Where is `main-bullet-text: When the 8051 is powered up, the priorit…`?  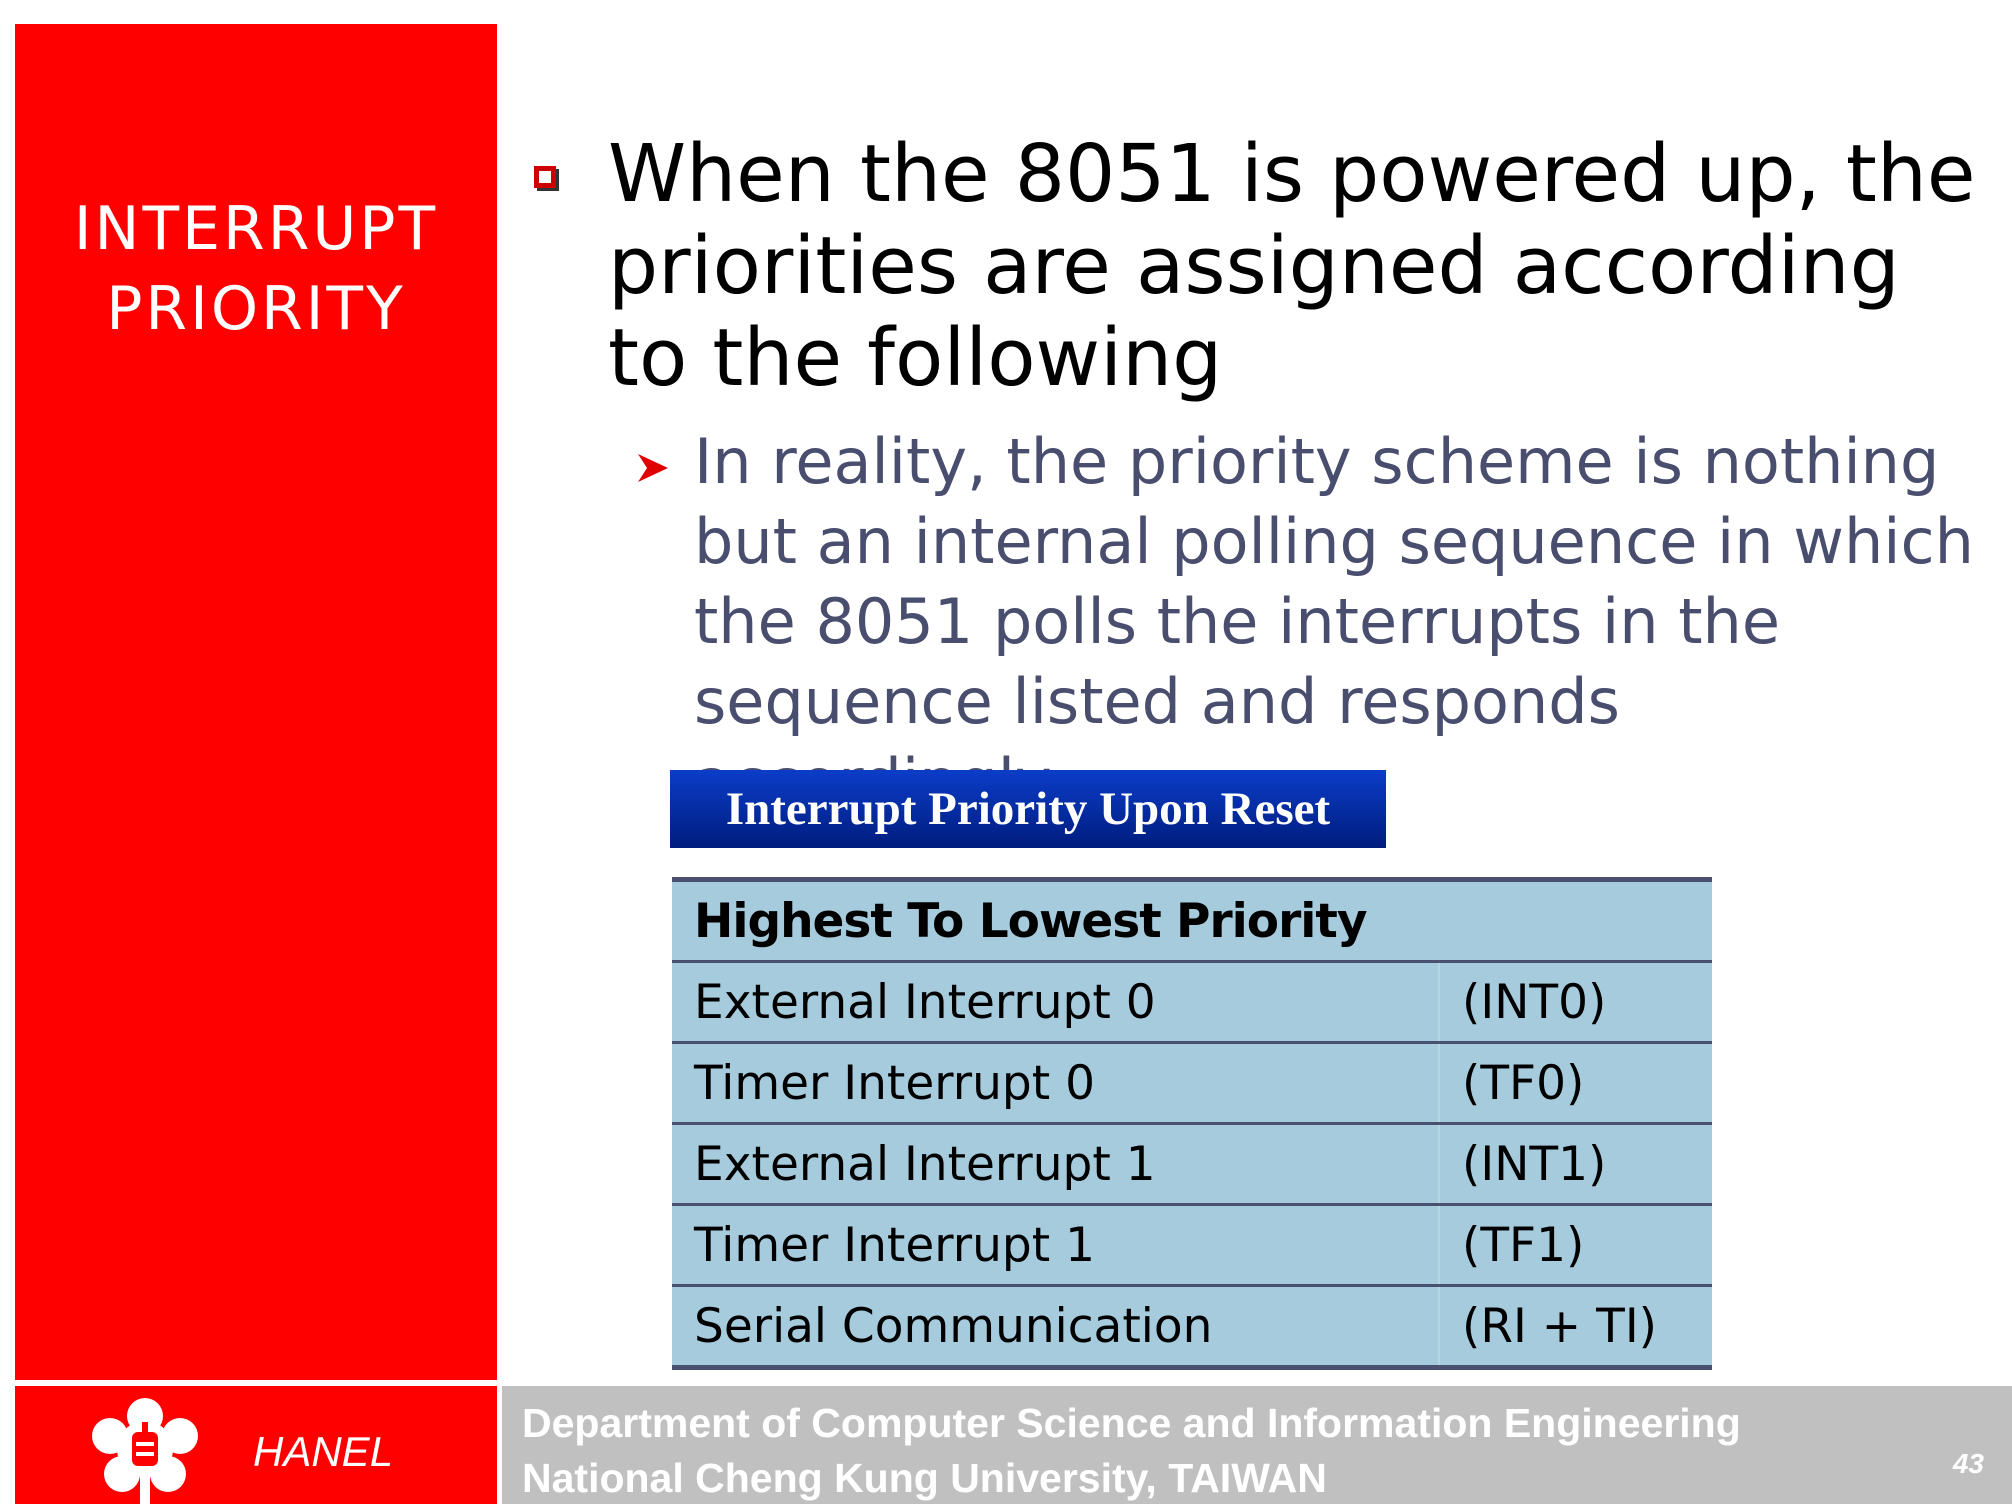
main-bullet-text: When the 8051 is powered up, the priorit… is located at coordinates (1292, 266).